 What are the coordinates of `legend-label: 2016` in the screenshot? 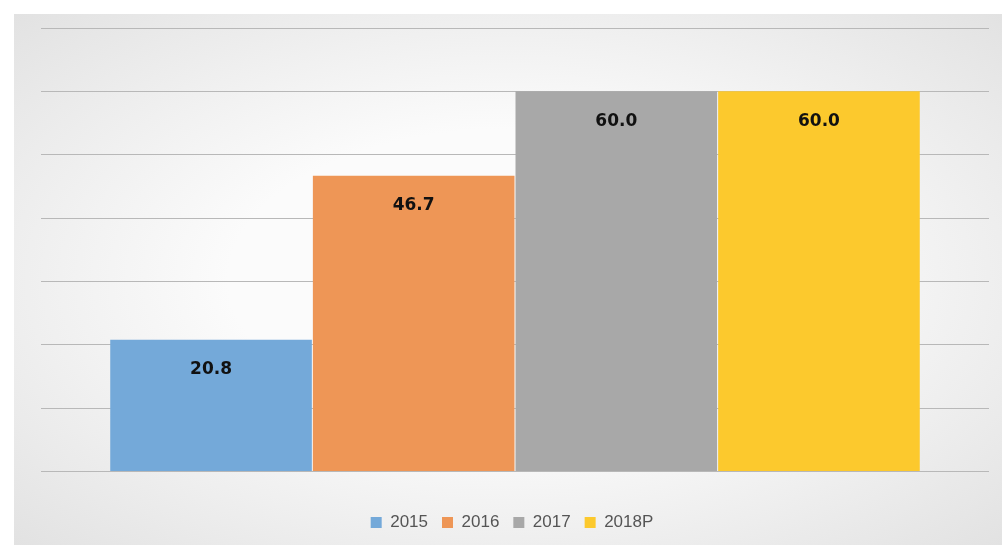 It's located at (480, 522).